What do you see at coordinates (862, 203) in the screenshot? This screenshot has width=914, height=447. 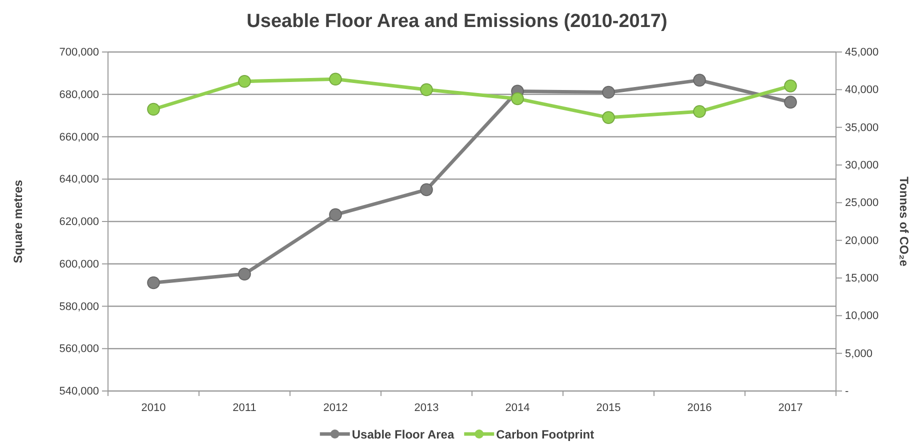 I see `y2-tick-label: 25,000` at bounding box center [862, 203].